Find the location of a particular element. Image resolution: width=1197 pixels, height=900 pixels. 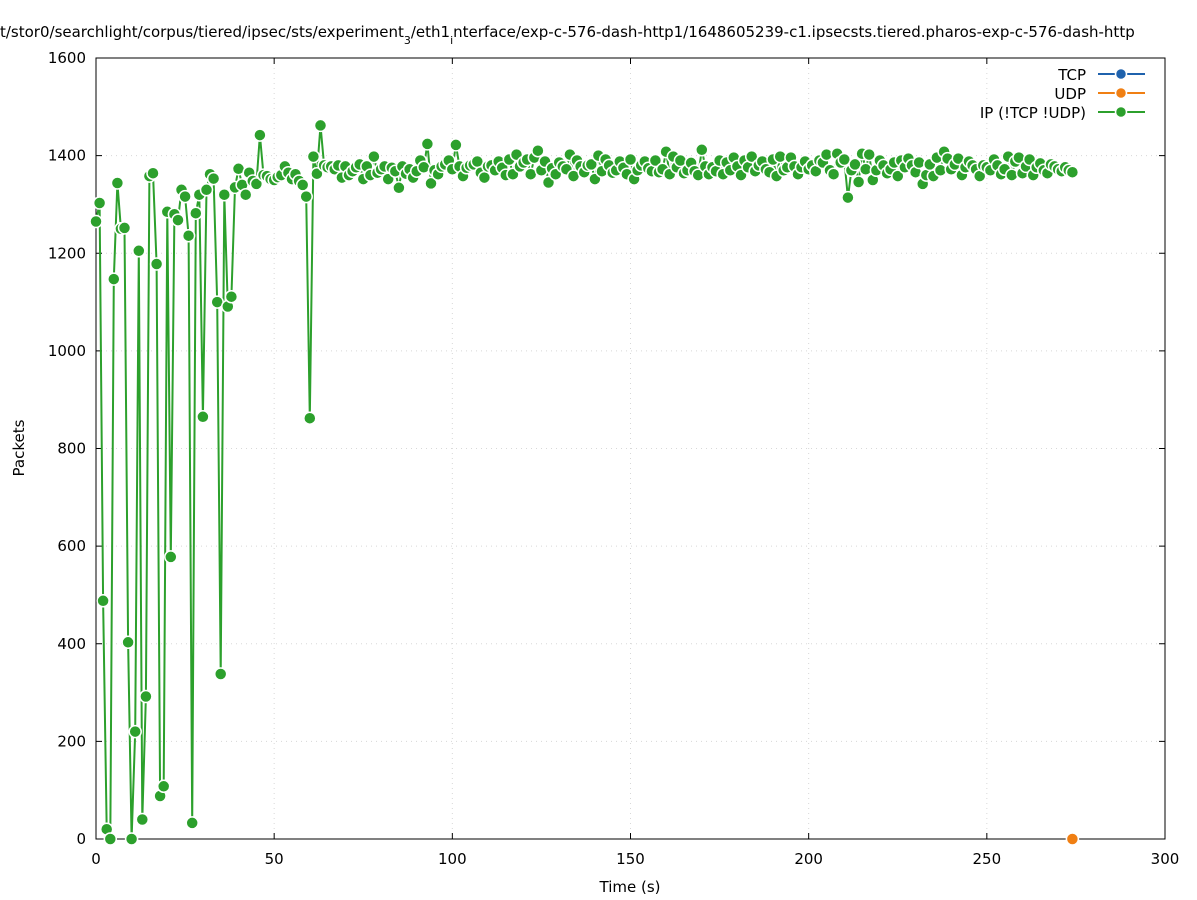

legend-label-udp: UDP is located at coordinates (1070, 94).